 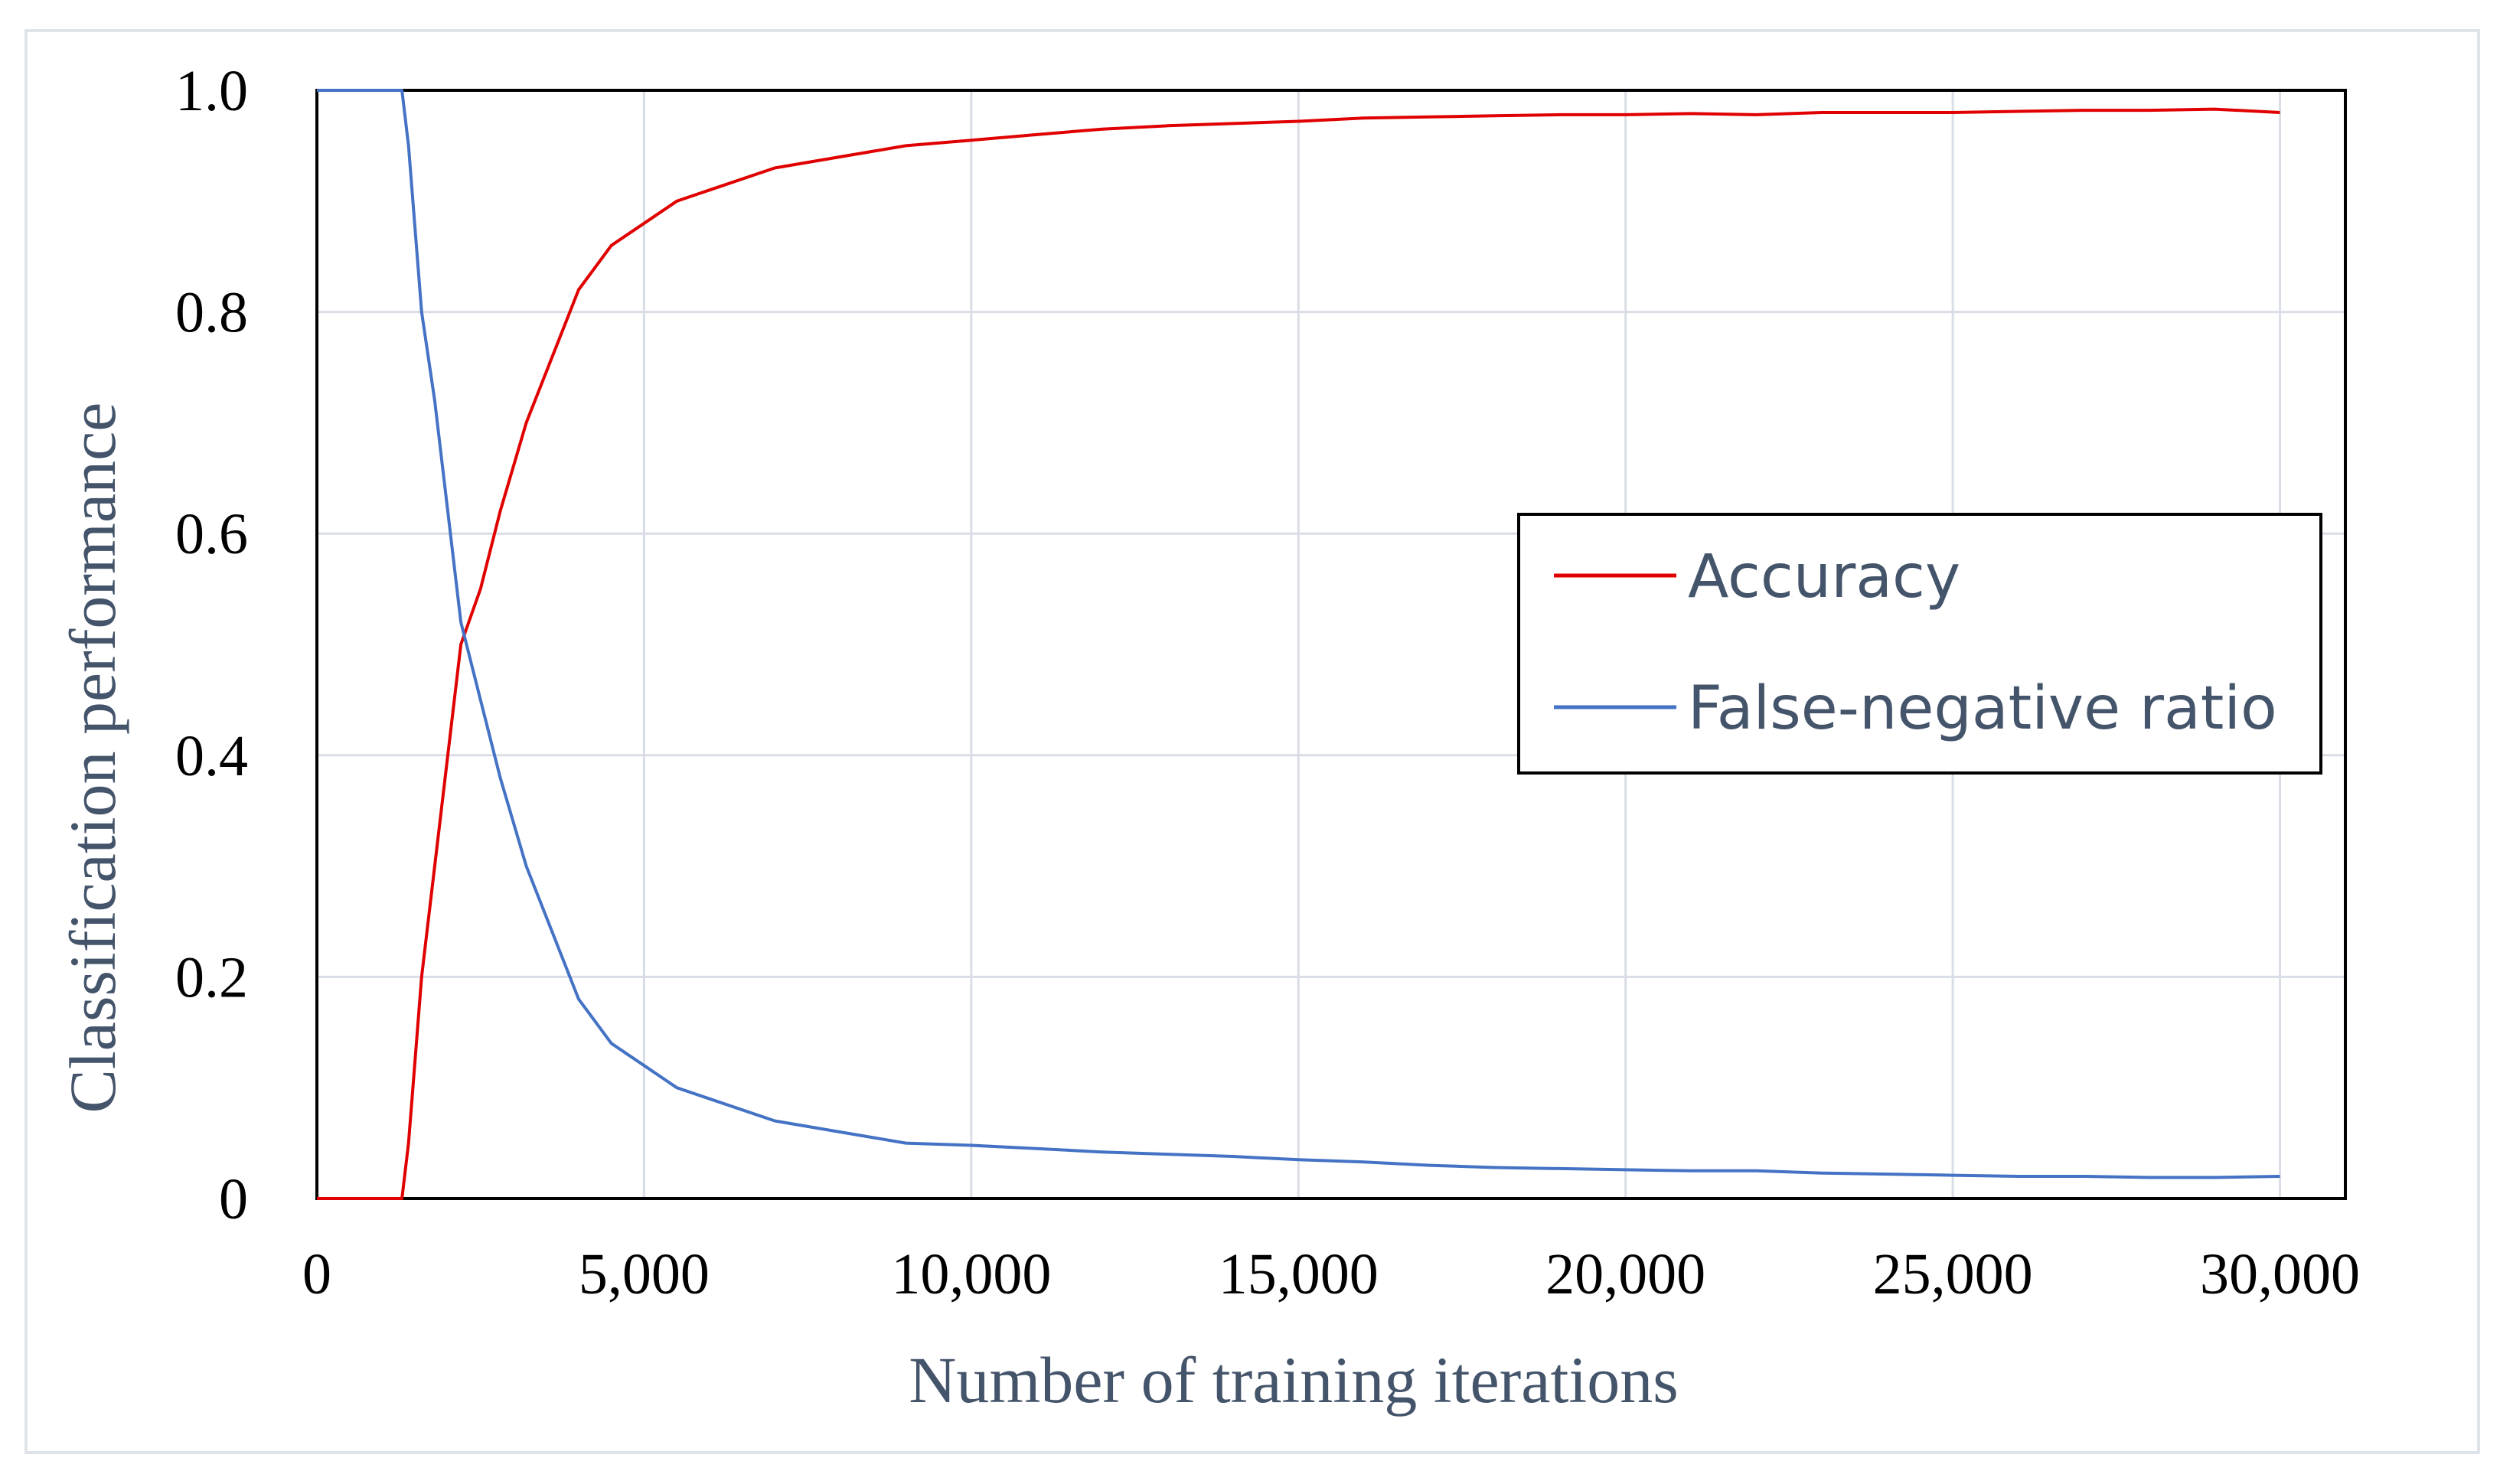 I want to click on x-tick-label: 10,000, so click(x=971, y=1274).